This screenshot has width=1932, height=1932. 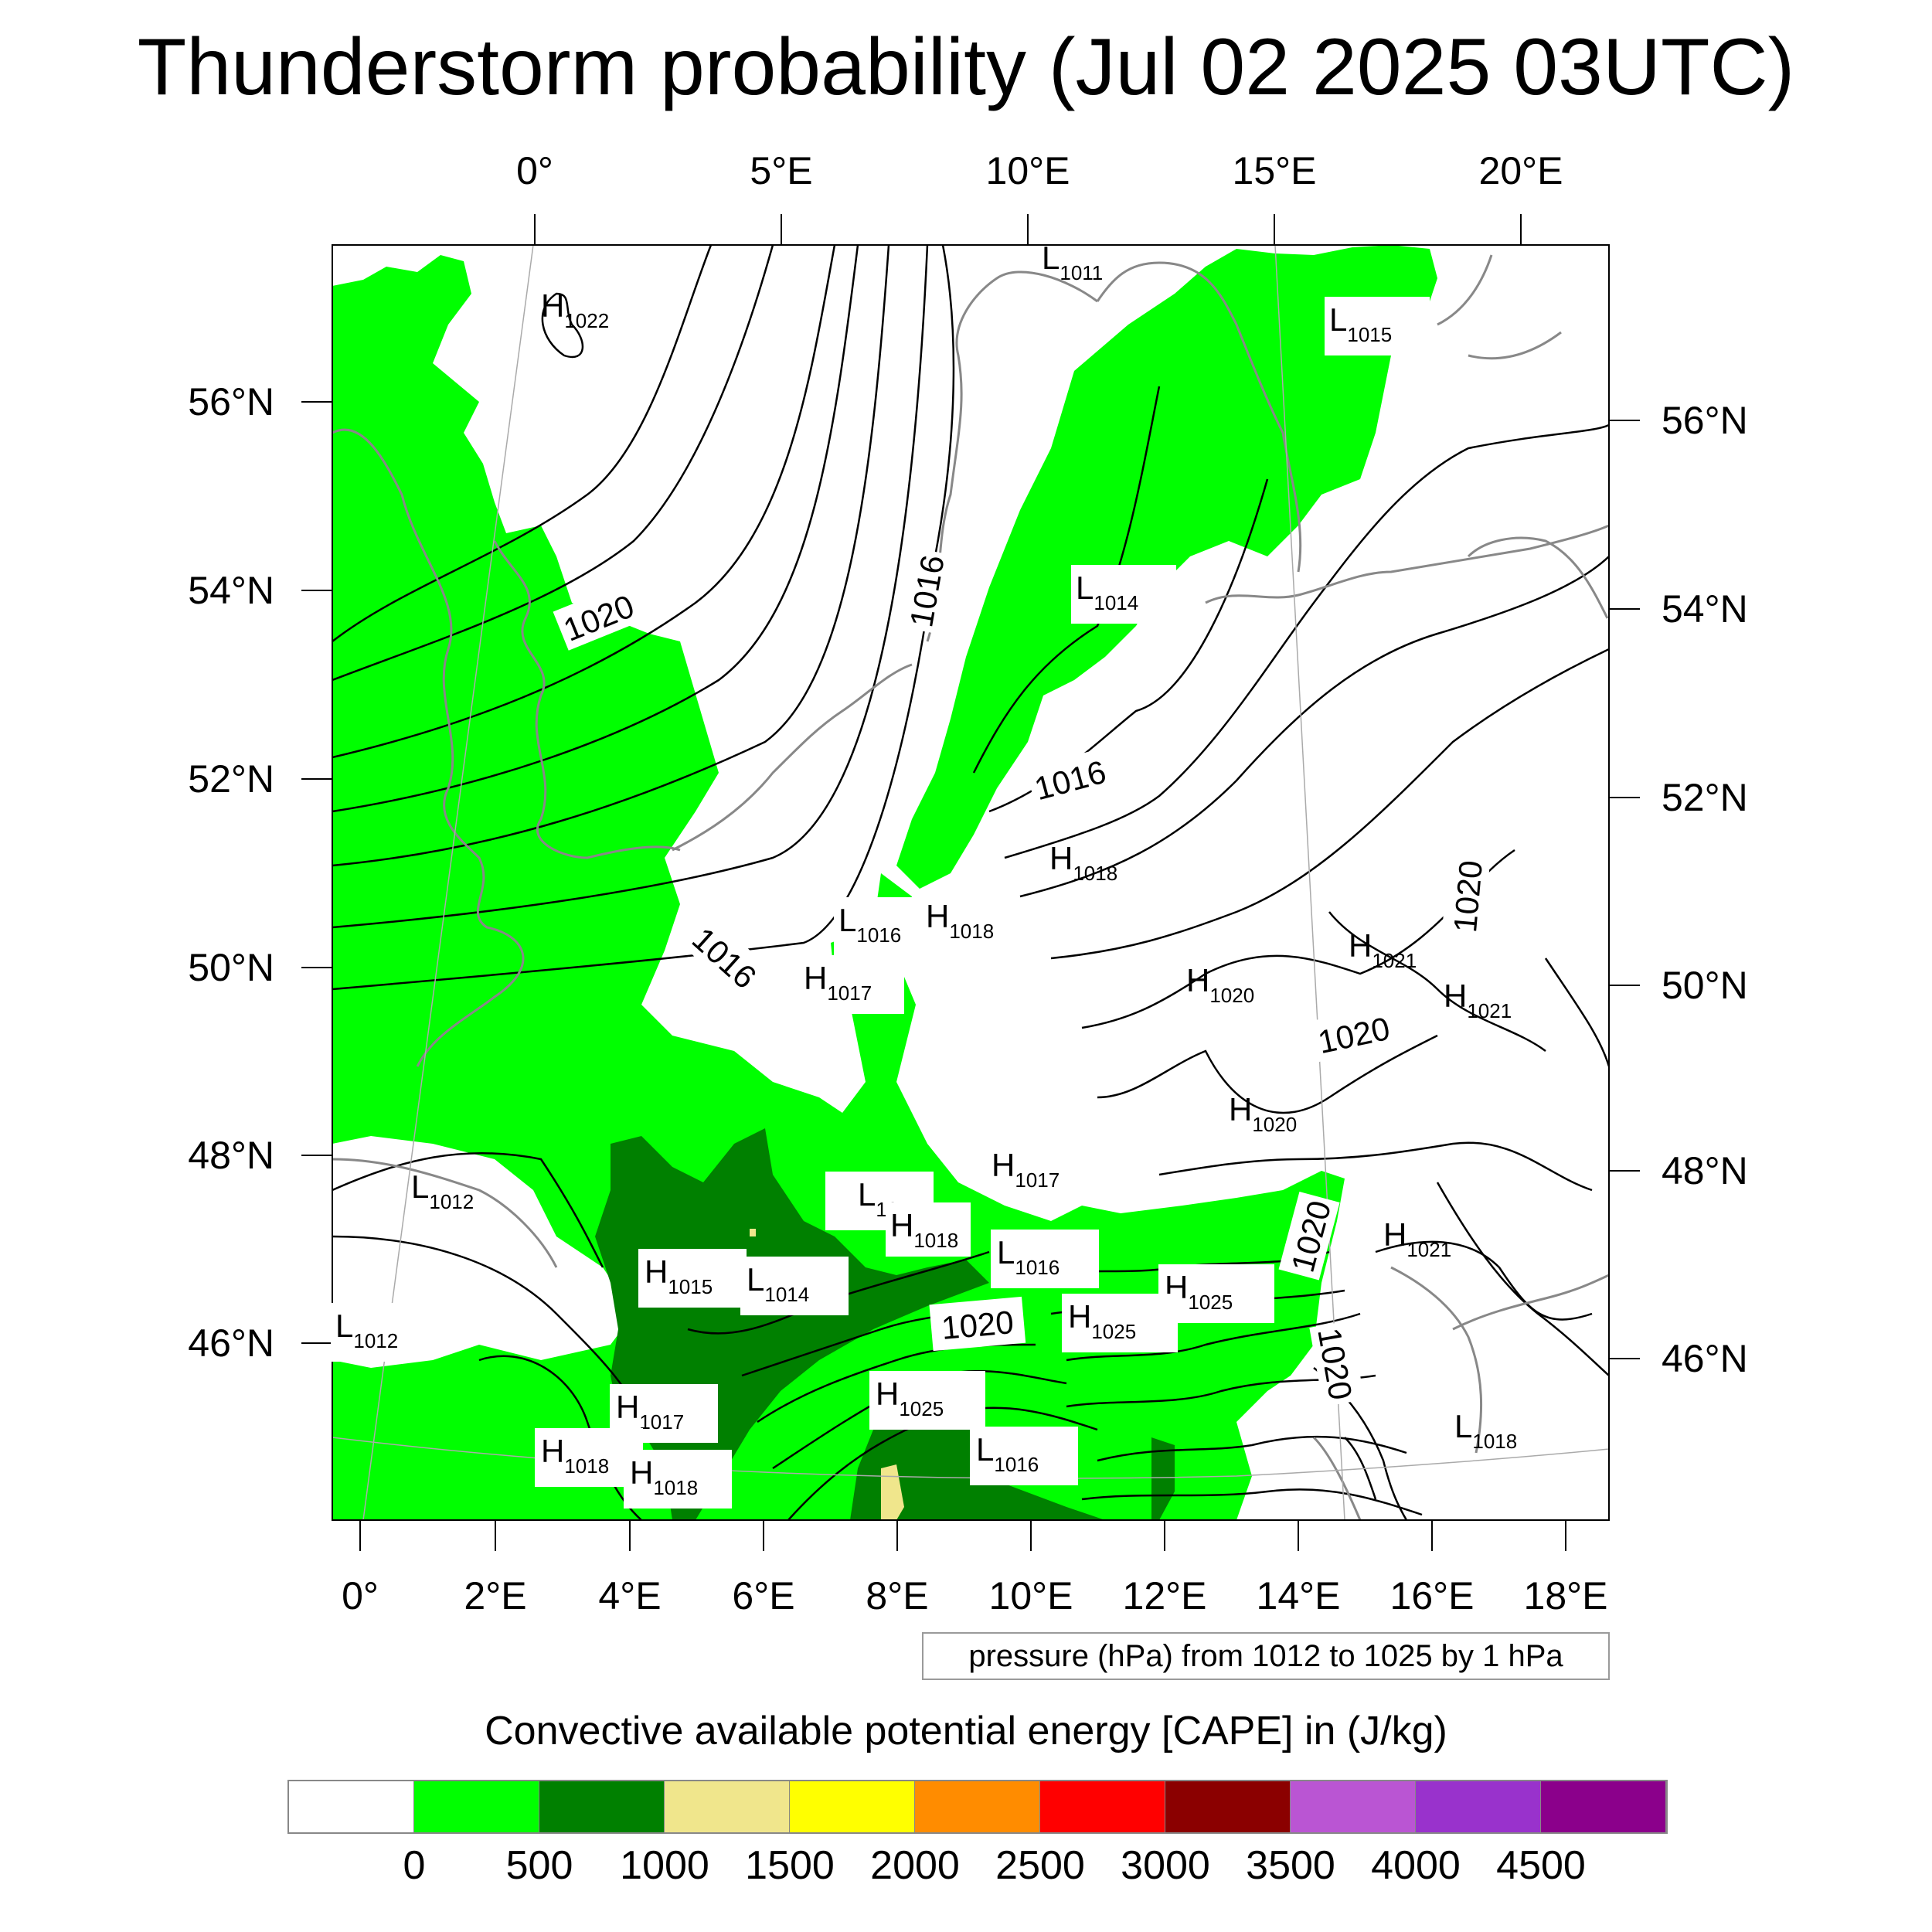 I want to click on center-value: 1012, so click(x=452, y=1201).